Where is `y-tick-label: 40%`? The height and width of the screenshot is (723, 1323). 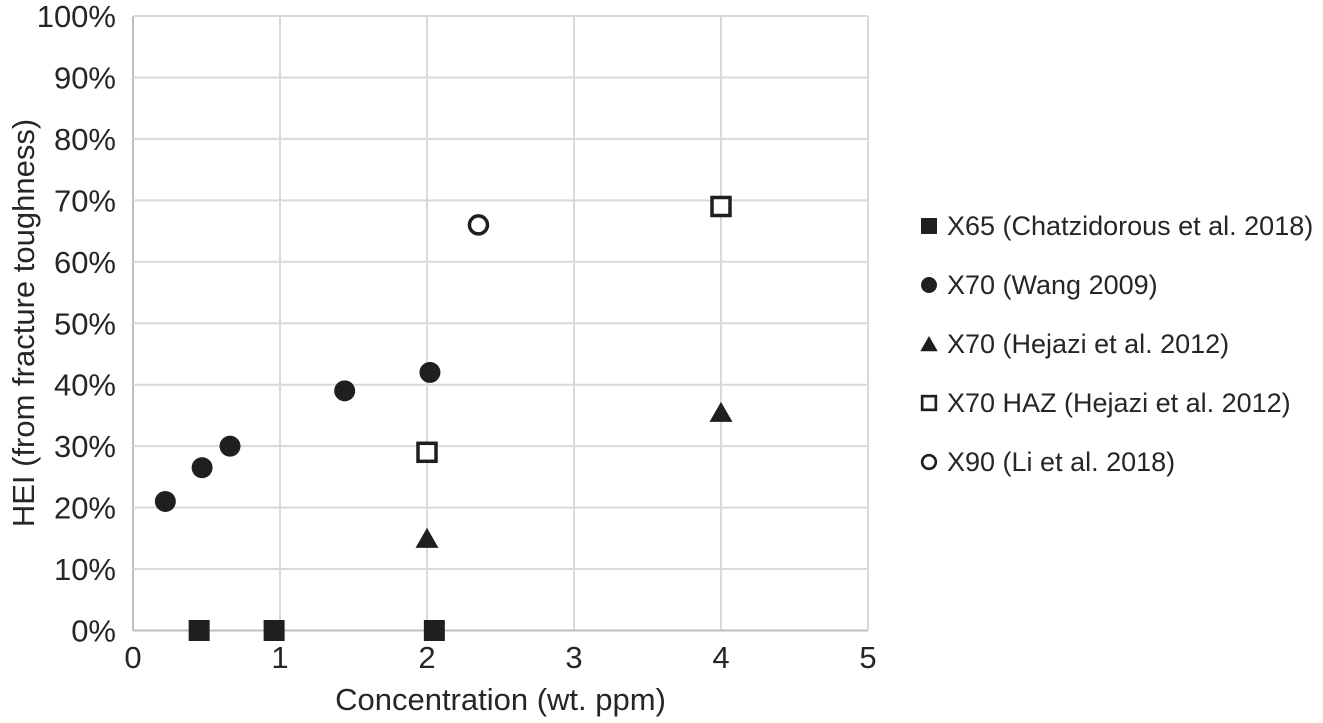
y-tick-label: 40% is located at coordinates (85, 385).